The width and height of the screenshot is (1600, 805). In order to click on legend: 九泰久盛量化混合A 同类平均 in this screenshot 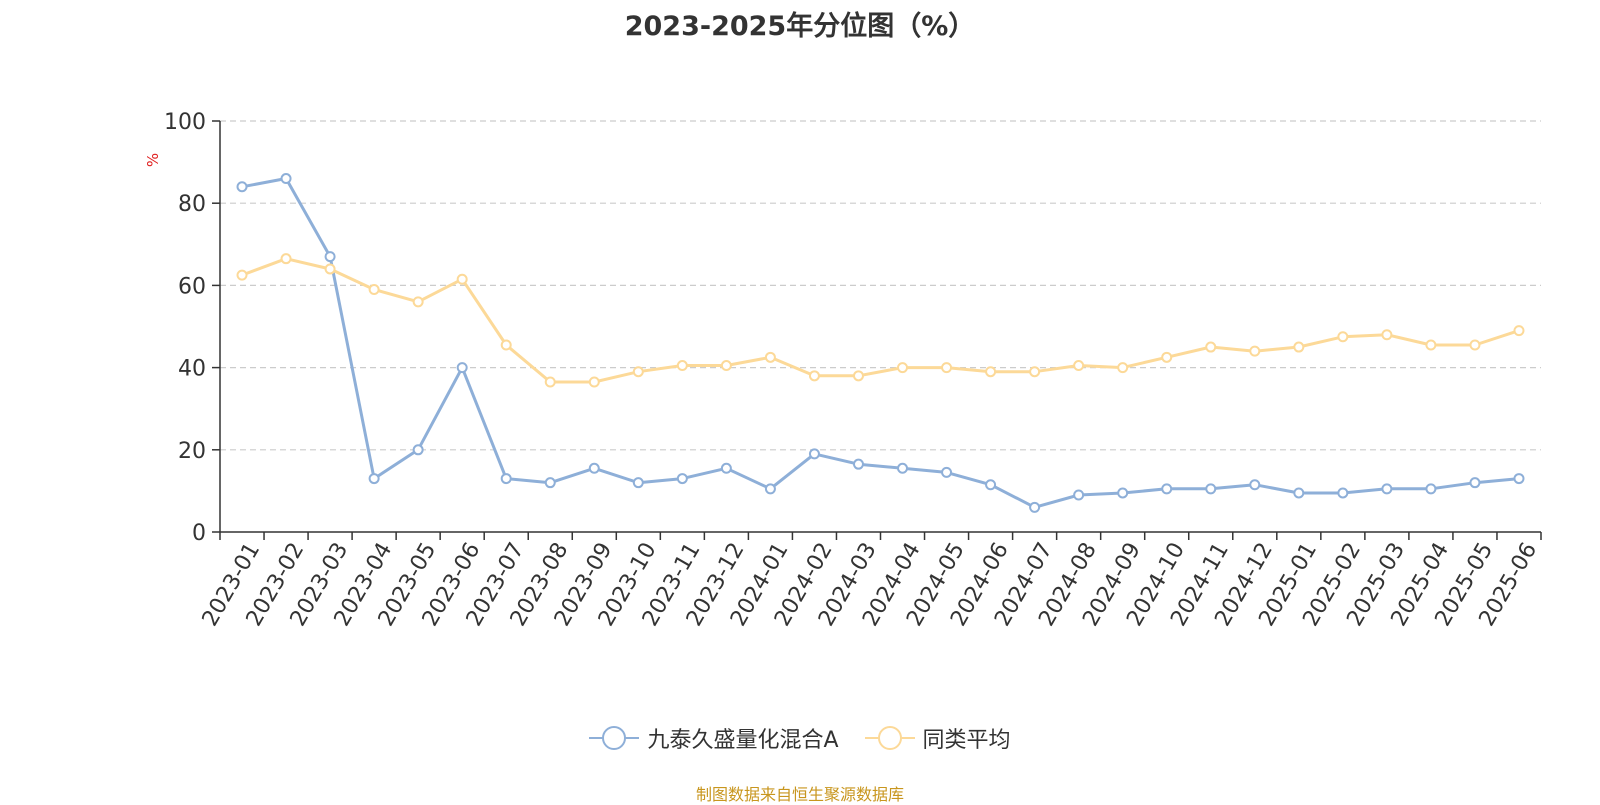, I will do `click(800, 738)`.